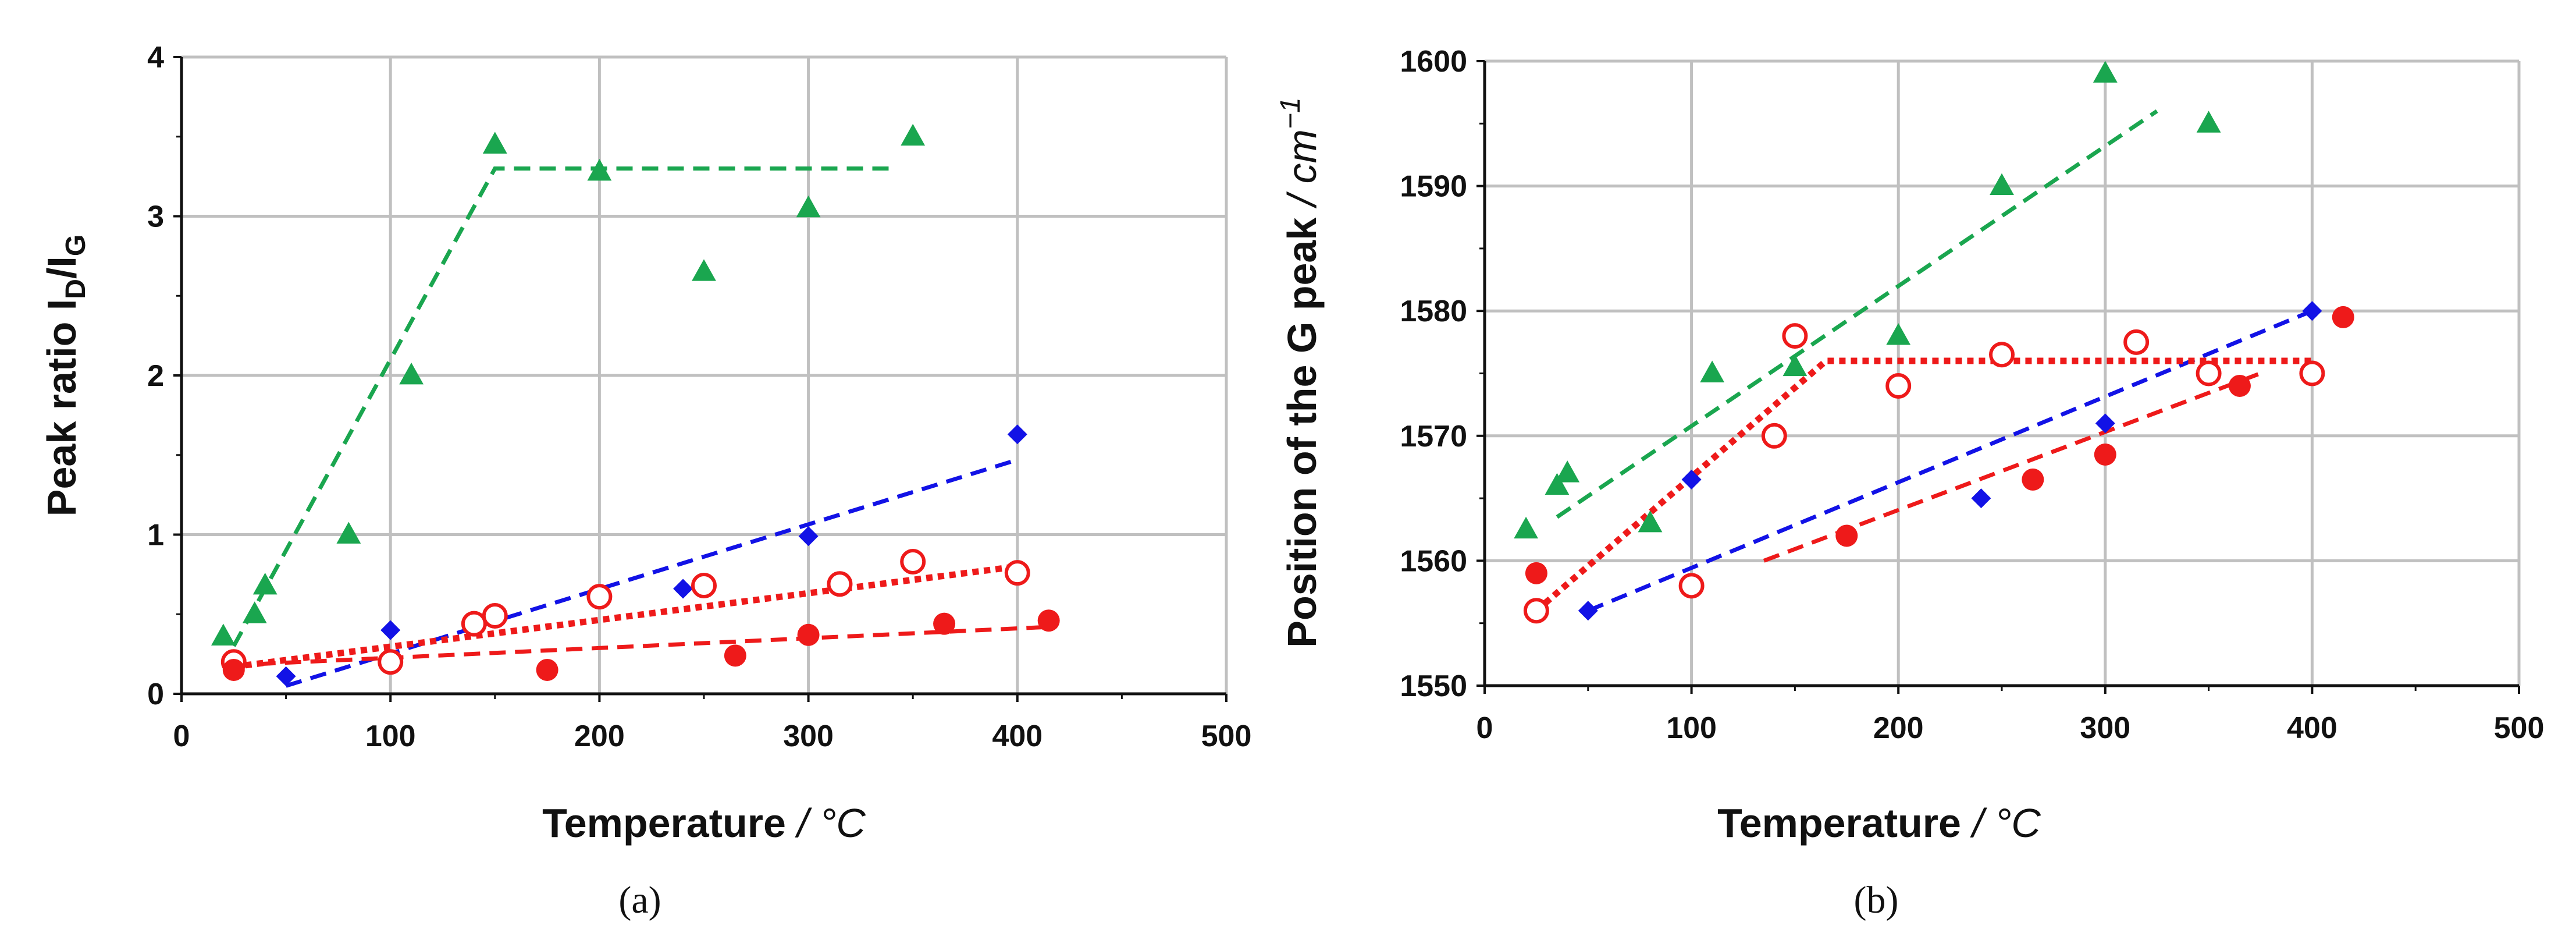 This screenshot has width=2576, height=947. Describe the element at coordinates (1950, 460) in the screenshot. I see `panel-b-blue-diamonds-fit-line` at that location.